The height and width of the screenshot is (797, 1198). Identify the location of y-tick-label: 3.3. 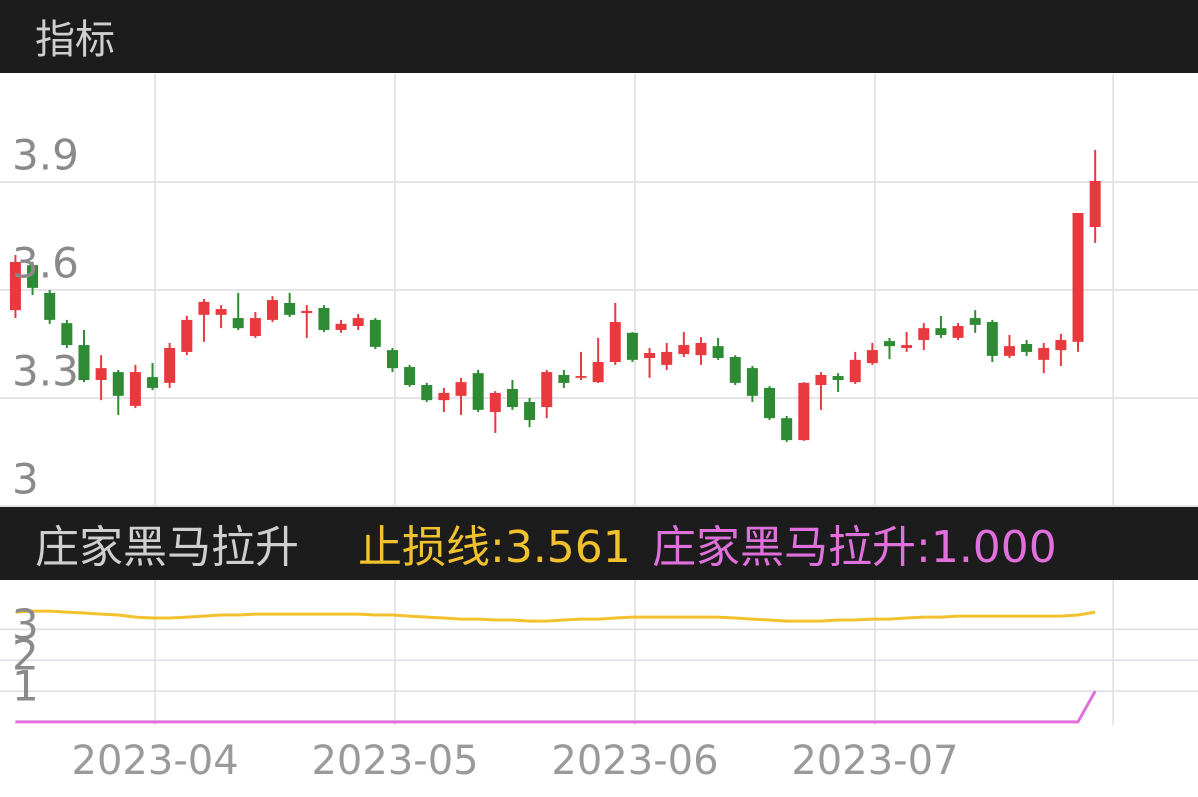
(45, 371).